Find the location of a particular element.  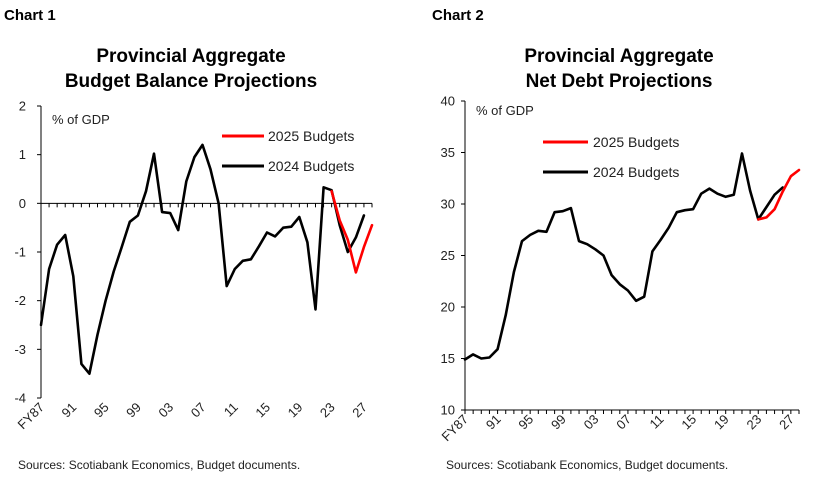

y-tick-label: 25 is located at coordinates (448, 255).